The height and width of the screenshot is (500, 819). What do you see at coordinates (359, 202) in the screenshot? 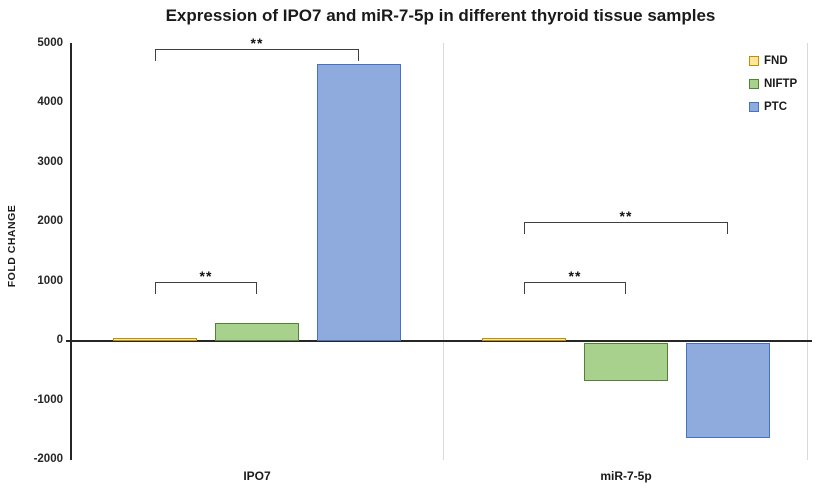
I see `bar-ptc-ipo7` at bounding box center [359, 202].